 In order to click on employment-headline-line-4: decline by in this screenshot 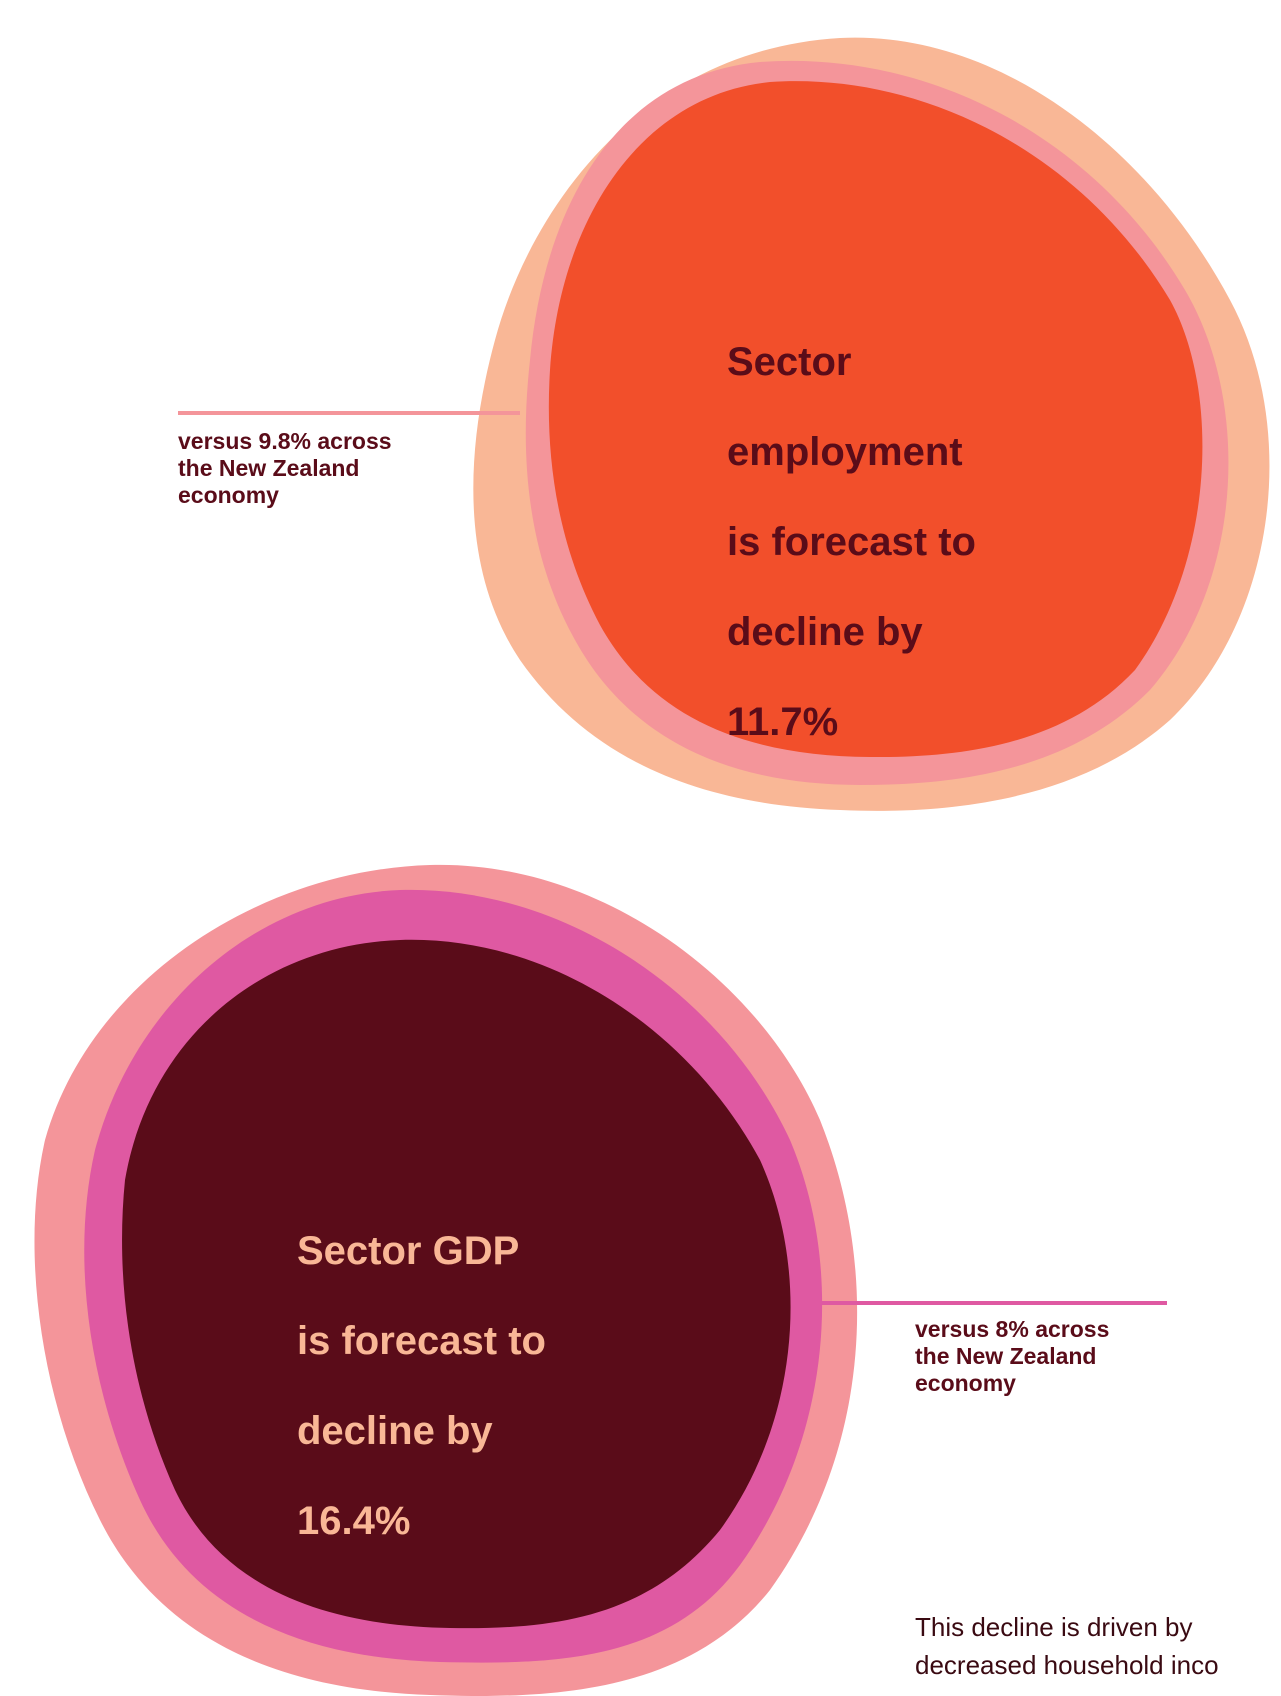, I will do `click(825, 632)`.